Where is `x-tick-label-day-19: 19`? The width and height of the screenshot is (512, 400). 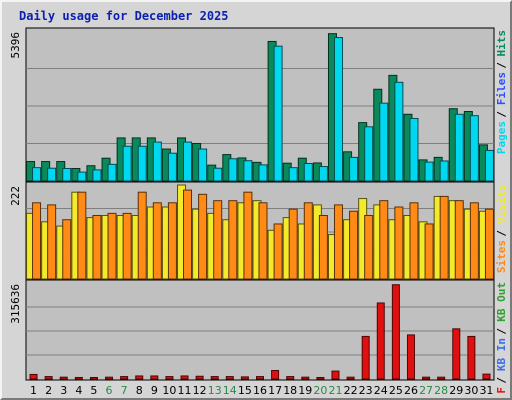 x-tick-label-day-19: 19 is located at coordinates (305, 390).